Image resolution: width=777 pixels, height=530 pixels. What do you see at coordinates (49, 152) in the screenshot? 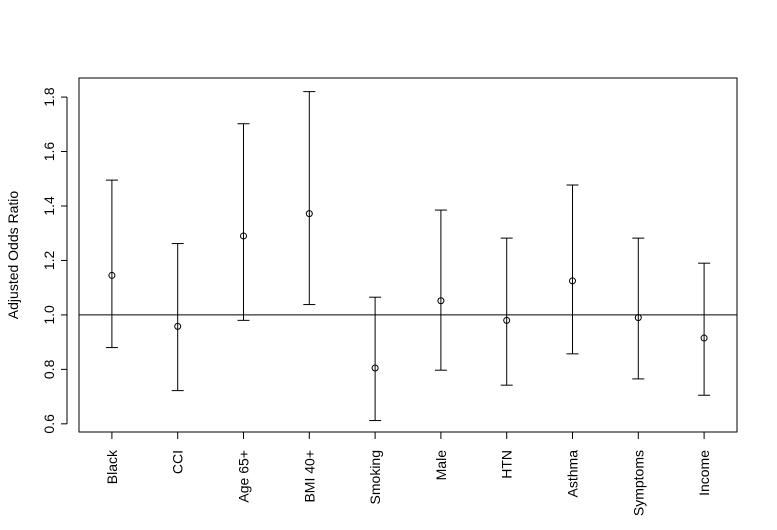
I see `y-tick-label: 1.6` at bounding box center [49, 152].